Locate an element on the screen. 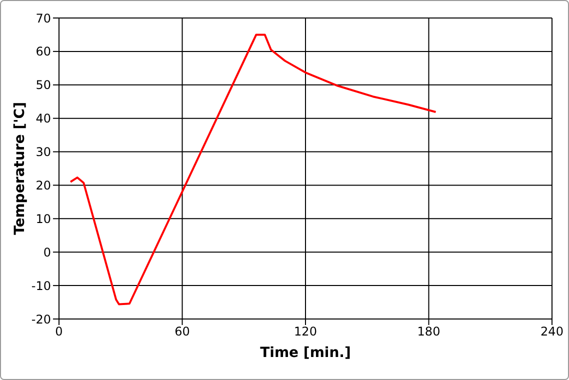 This screenshot has width=569, height=380. y-tick-label: 60 is located at coordinates (43, 51).